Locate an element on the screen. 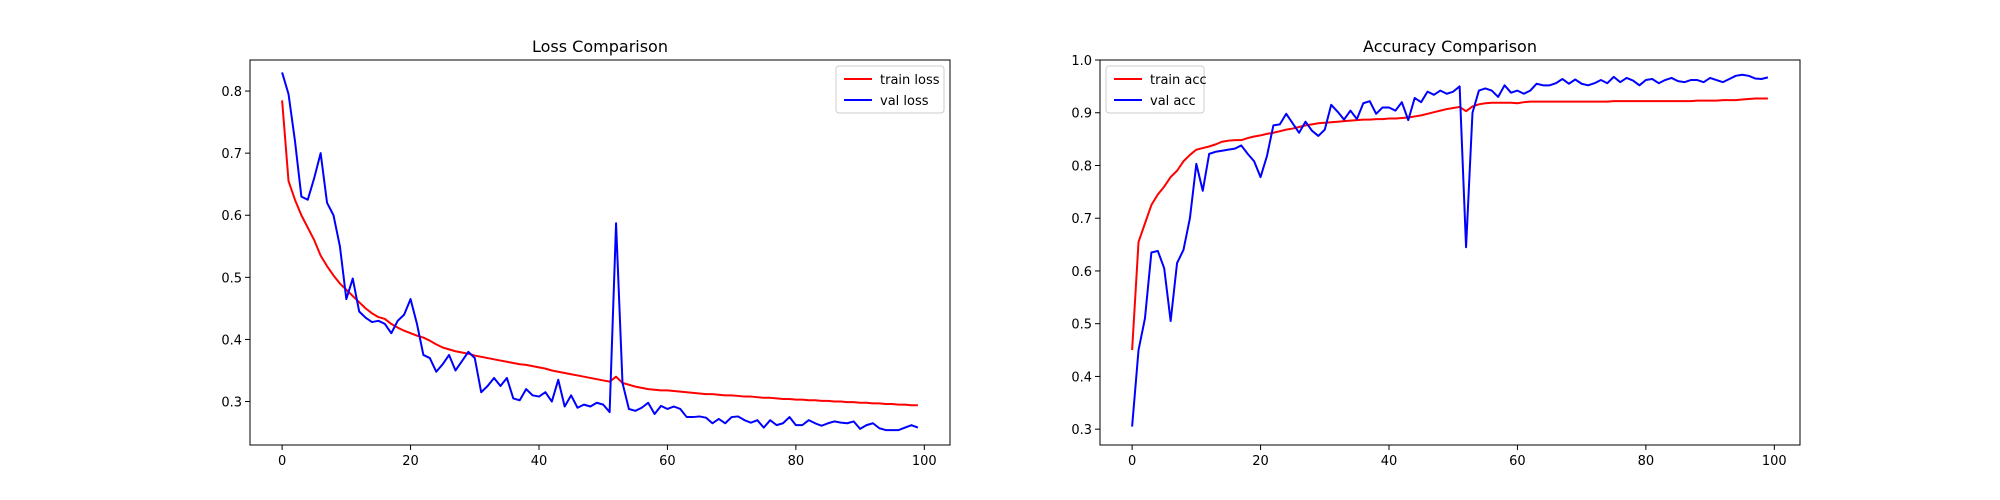 This screenshot has width=2000, height=500. y-tick-label: 1.0 is located at coordinates (1081, 61).